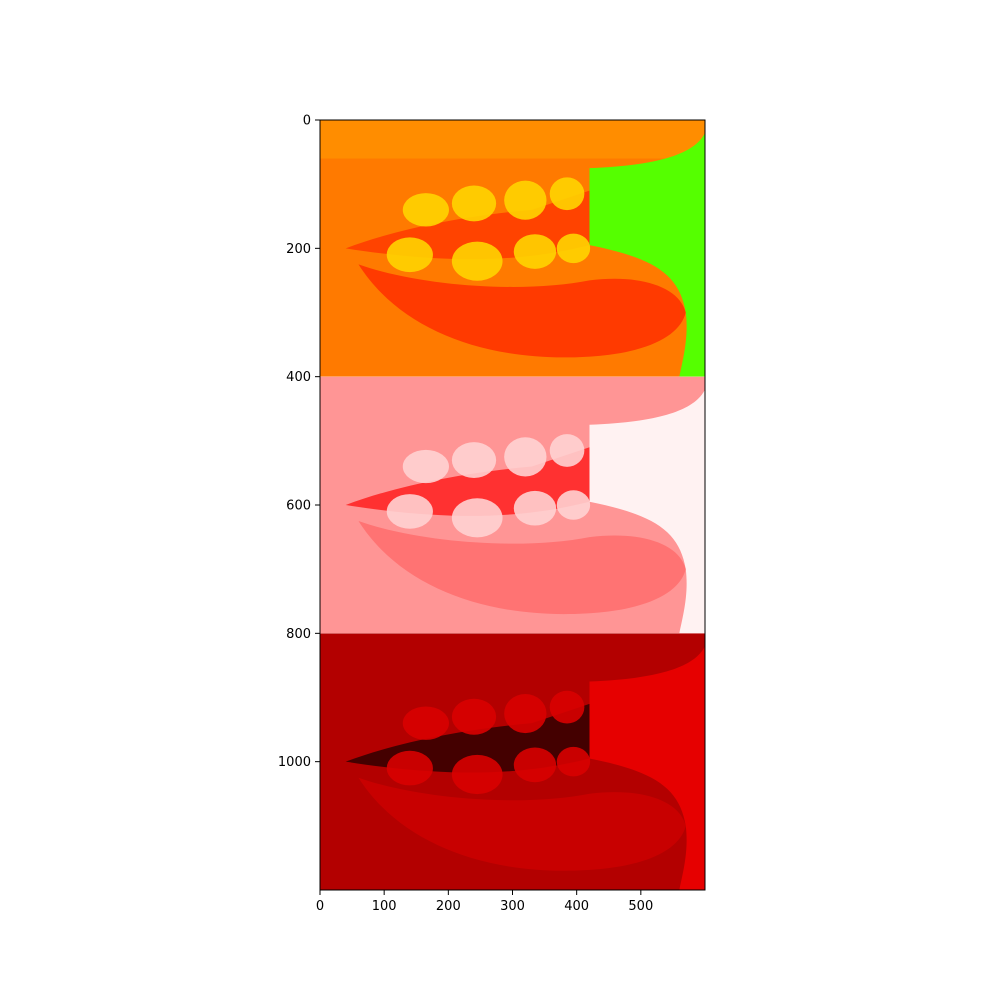 The image size is (1000, 1000). Describe the element at coordinates (320, 906) in the screenshot. I see `x-tick-label: 0` at that location.